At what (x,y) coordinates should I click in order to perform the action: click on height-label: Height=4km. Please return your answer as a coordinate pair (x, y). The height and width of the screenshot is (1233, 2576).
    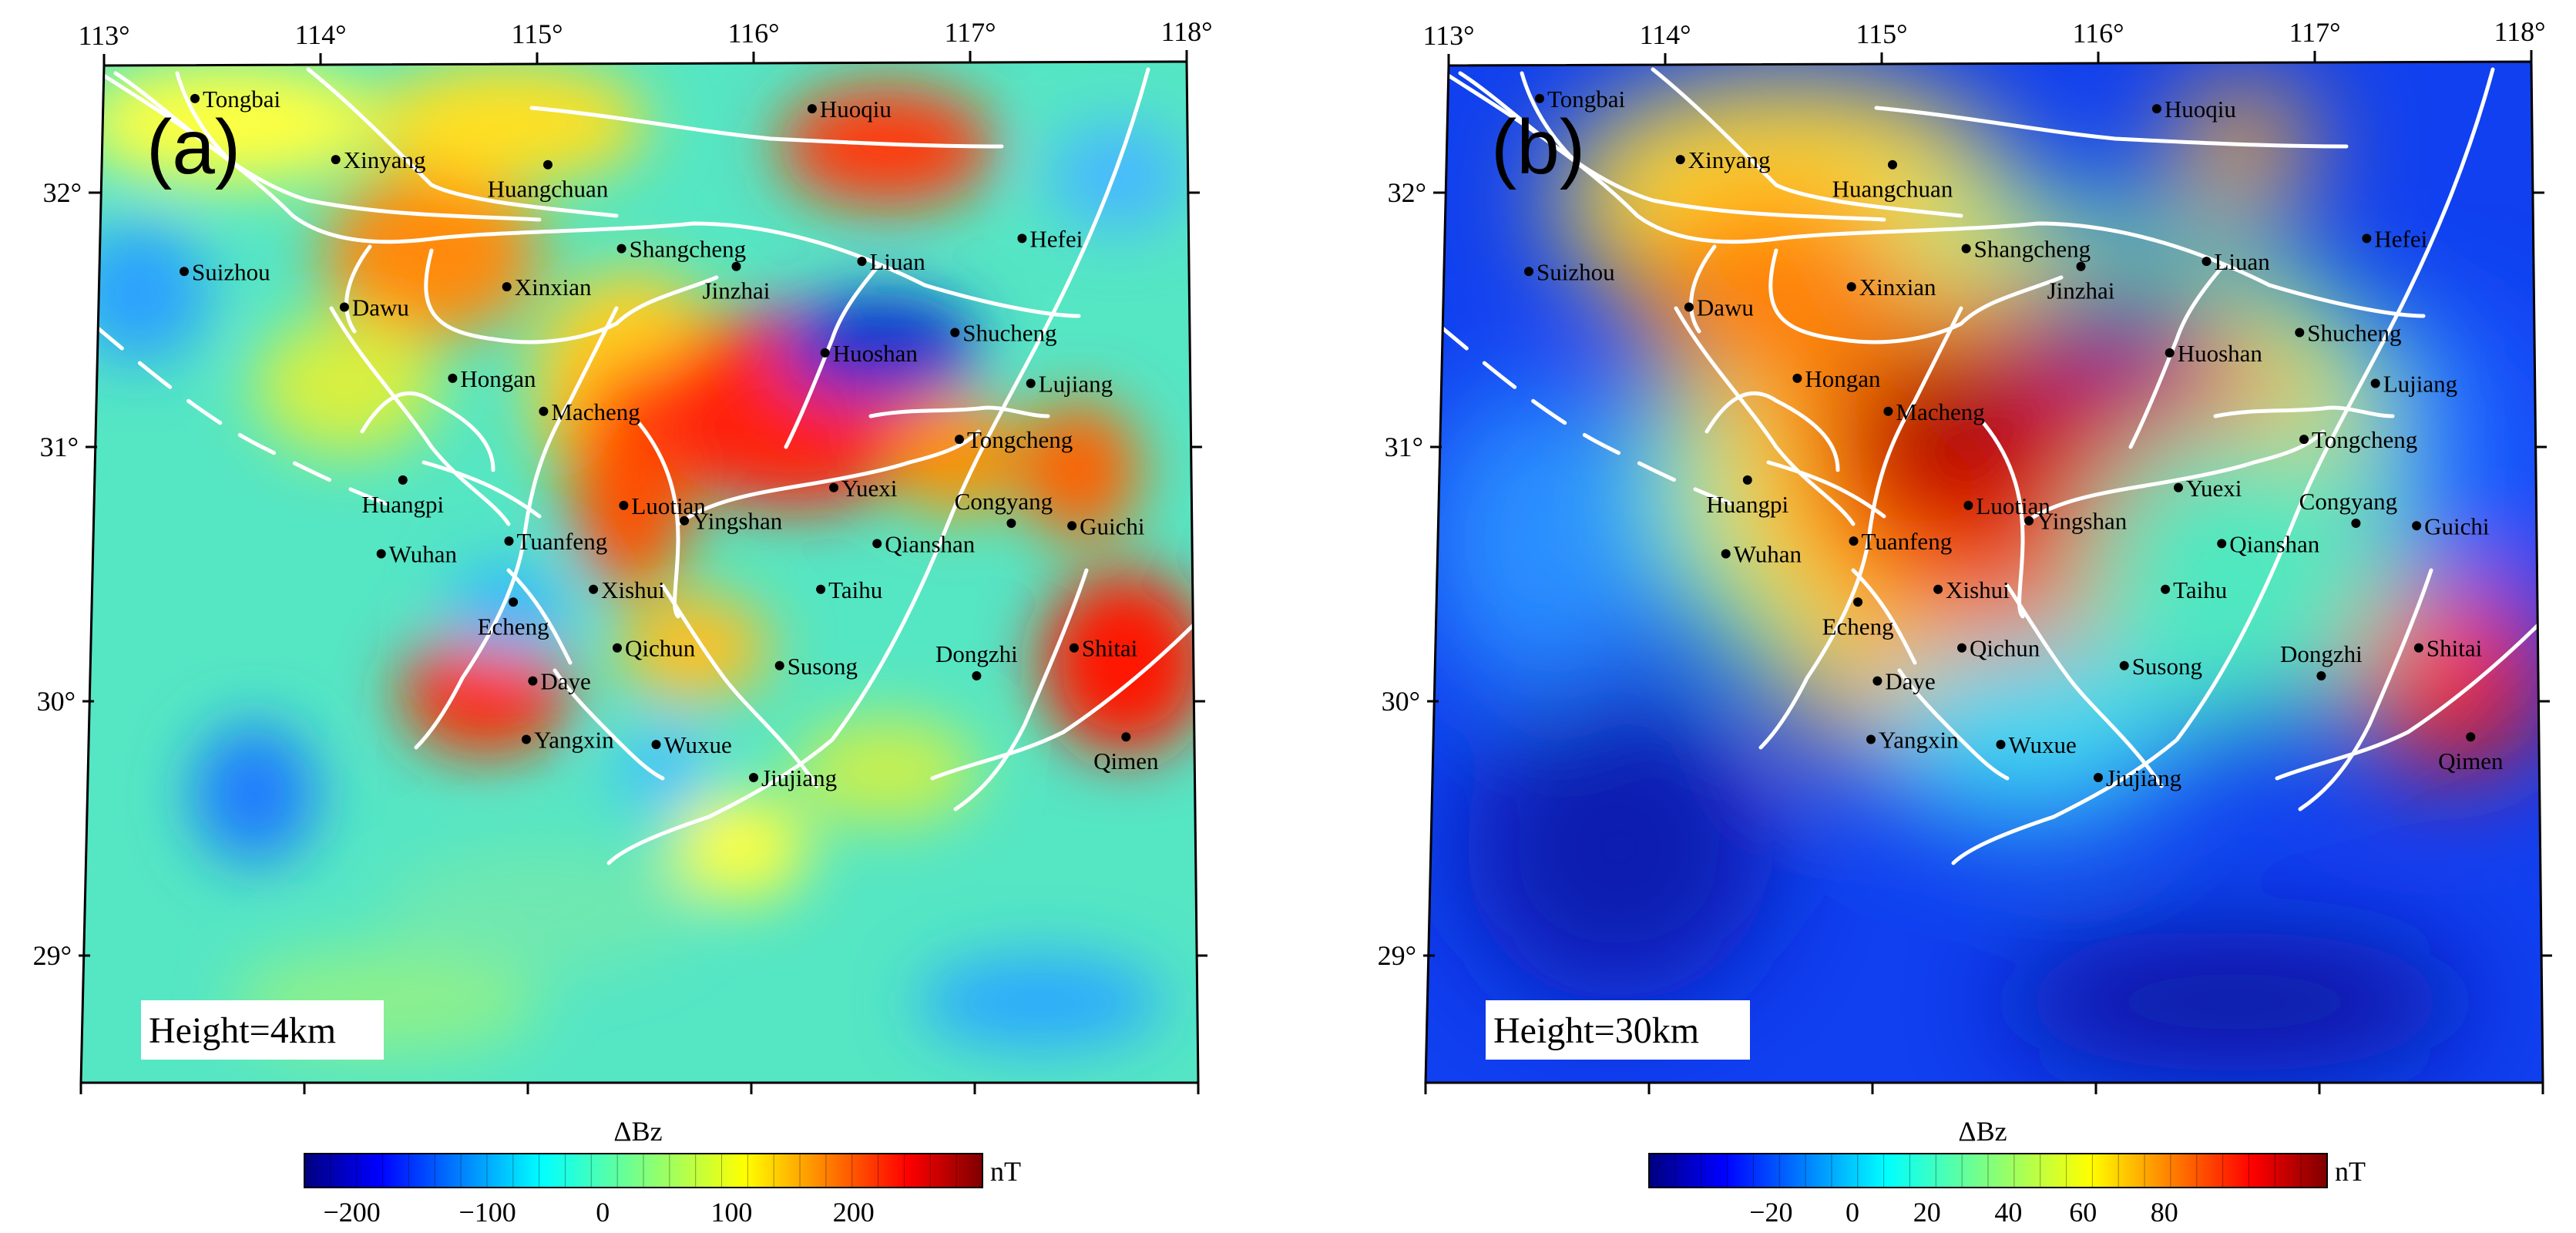
    Looking at the image, I should click on (242, 1030).